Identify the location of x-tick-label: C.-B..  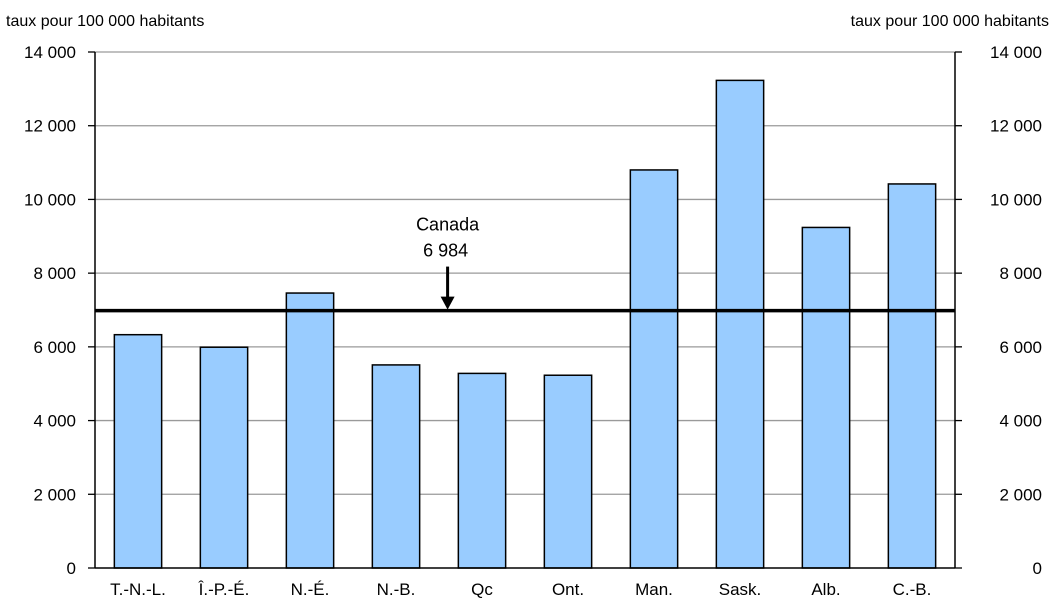
(912, 589).